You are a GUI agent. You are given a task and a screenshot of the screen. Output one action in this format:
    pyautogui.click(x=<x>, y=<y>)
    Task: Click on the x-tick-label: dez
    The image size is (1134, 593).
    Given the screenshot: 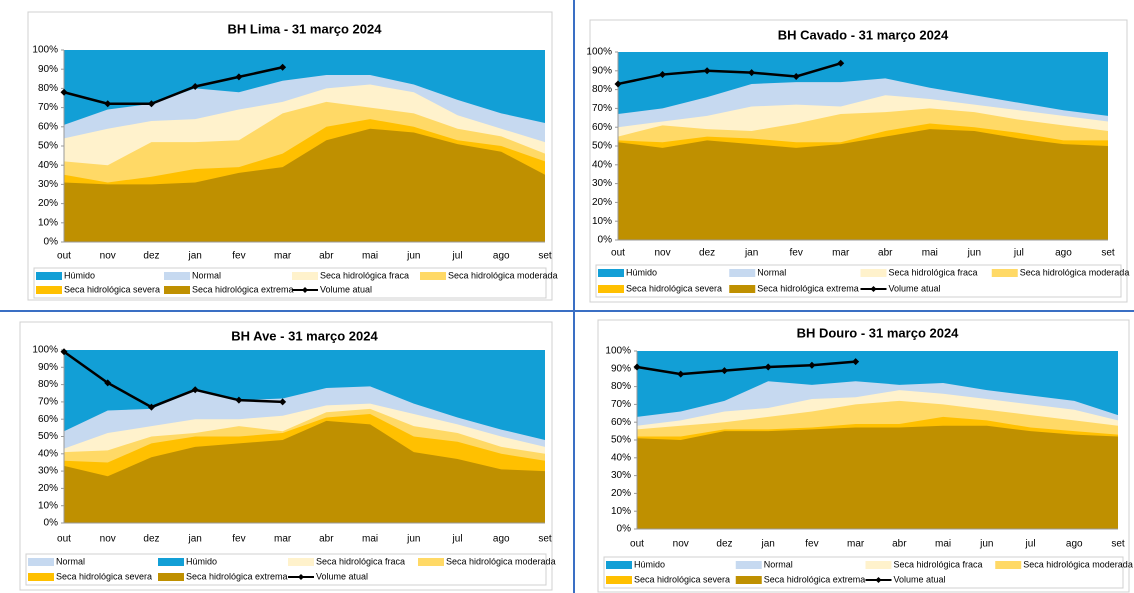 What is the action you would take?
    pyautogui.click(x=151, y=256)
    